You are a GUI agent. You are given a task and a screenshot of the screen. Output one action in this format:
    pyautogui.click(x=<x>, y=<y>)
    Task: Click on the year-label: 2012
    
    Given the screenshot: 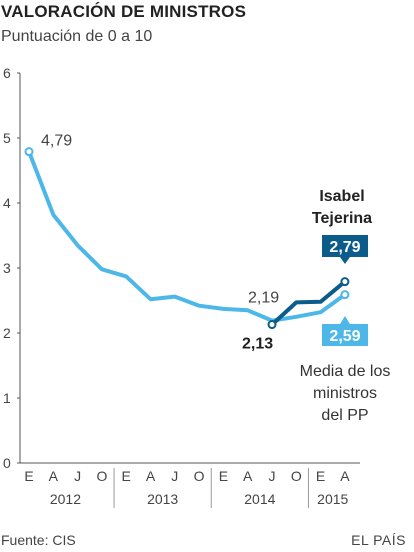 What is the action you would take?
    pyautogui.click(x=65, y=499)
    